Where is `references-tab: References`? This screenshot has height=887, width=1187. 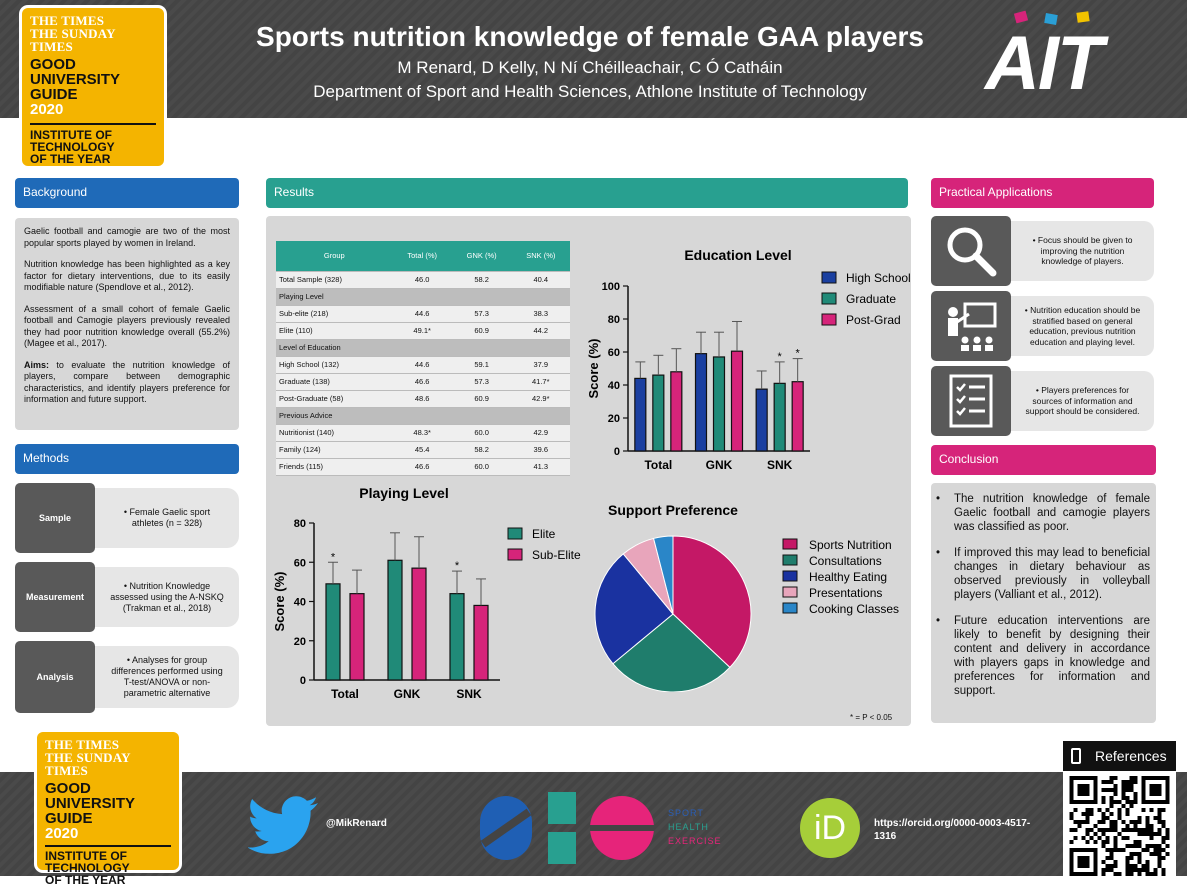 references-tab: References is located at coordinates (1119, 756).